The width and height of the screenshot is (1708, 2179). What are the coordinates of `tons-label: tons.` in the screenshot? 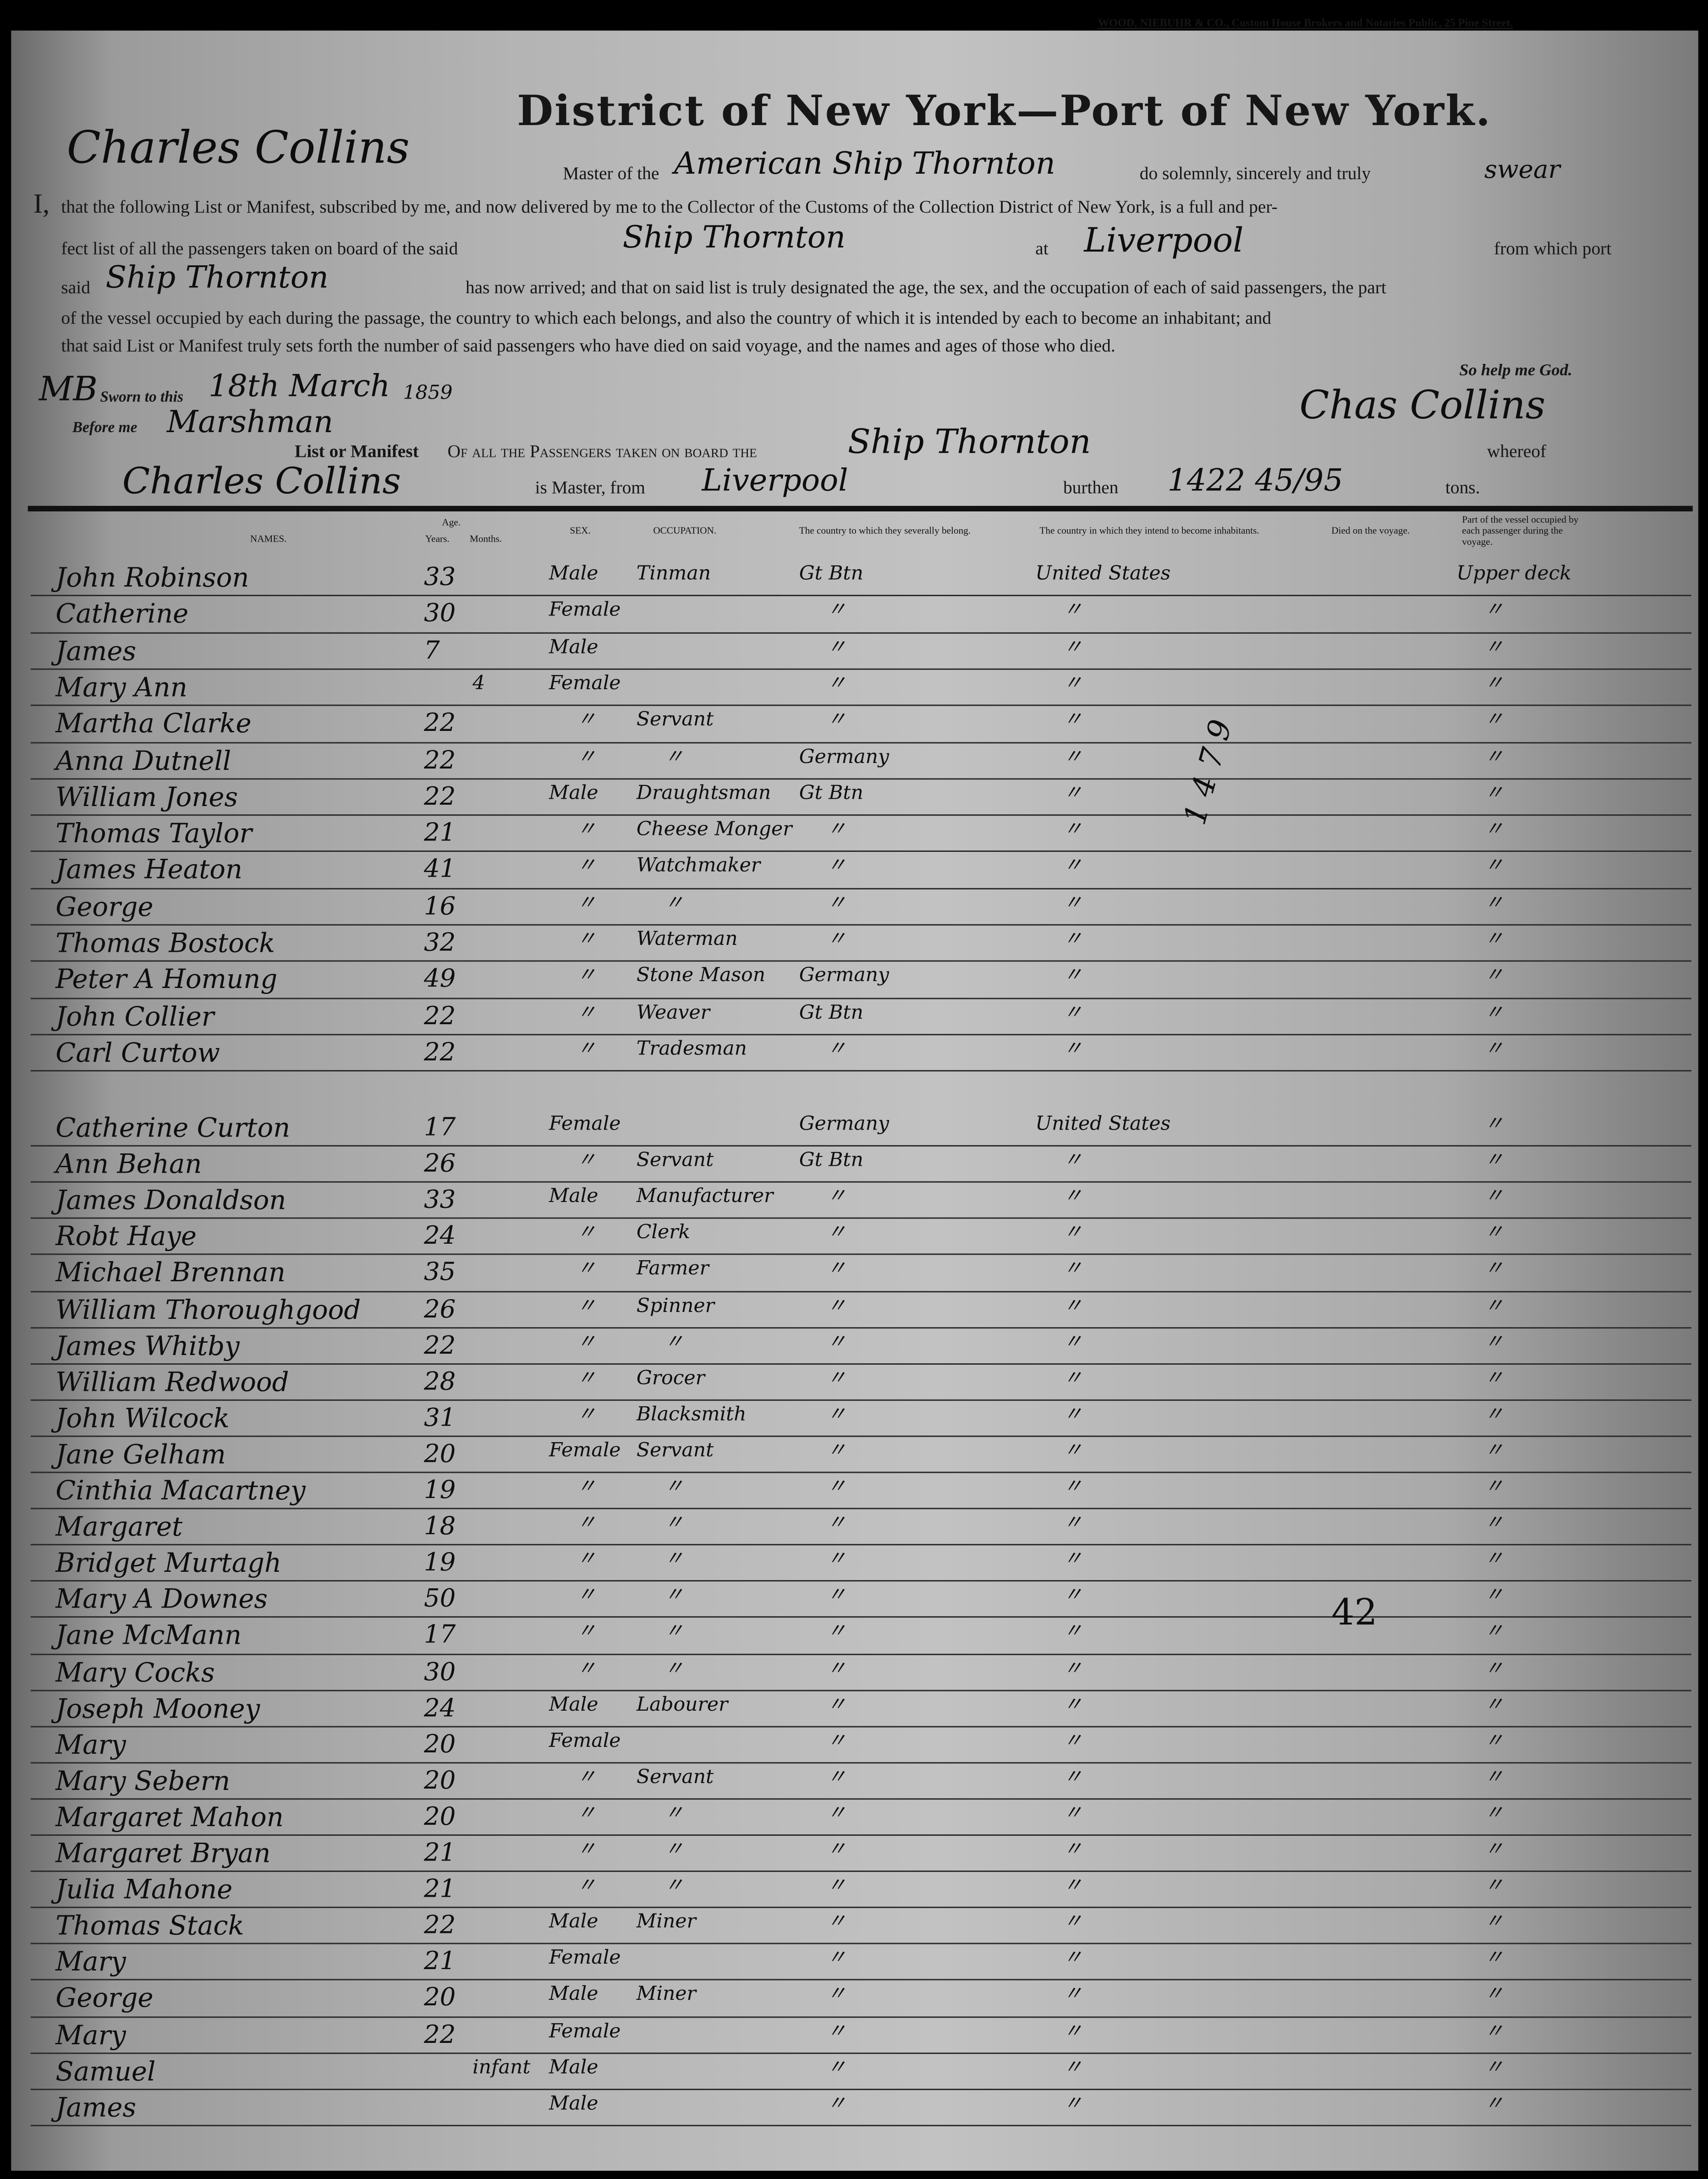 It's located at (1462, 487).